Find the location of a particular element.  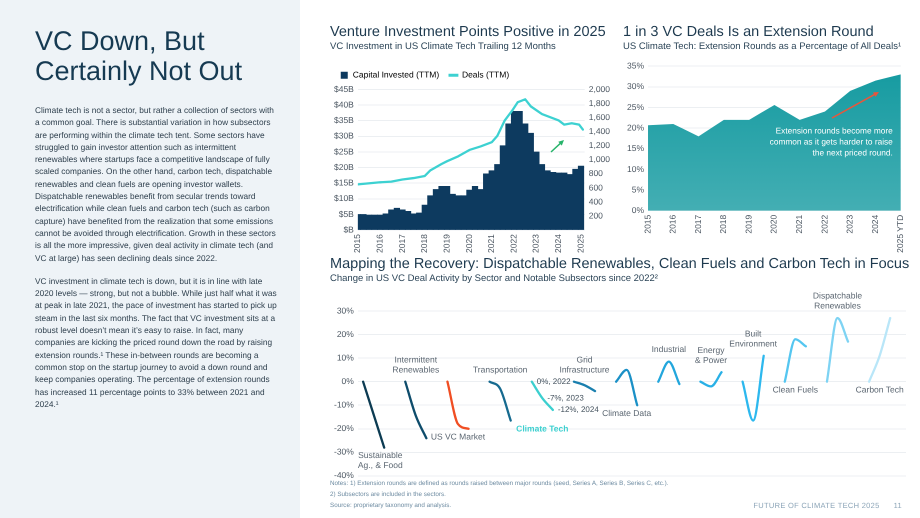

series-label: Sustainable Ag., & Food is located at coordinates (380, 460).